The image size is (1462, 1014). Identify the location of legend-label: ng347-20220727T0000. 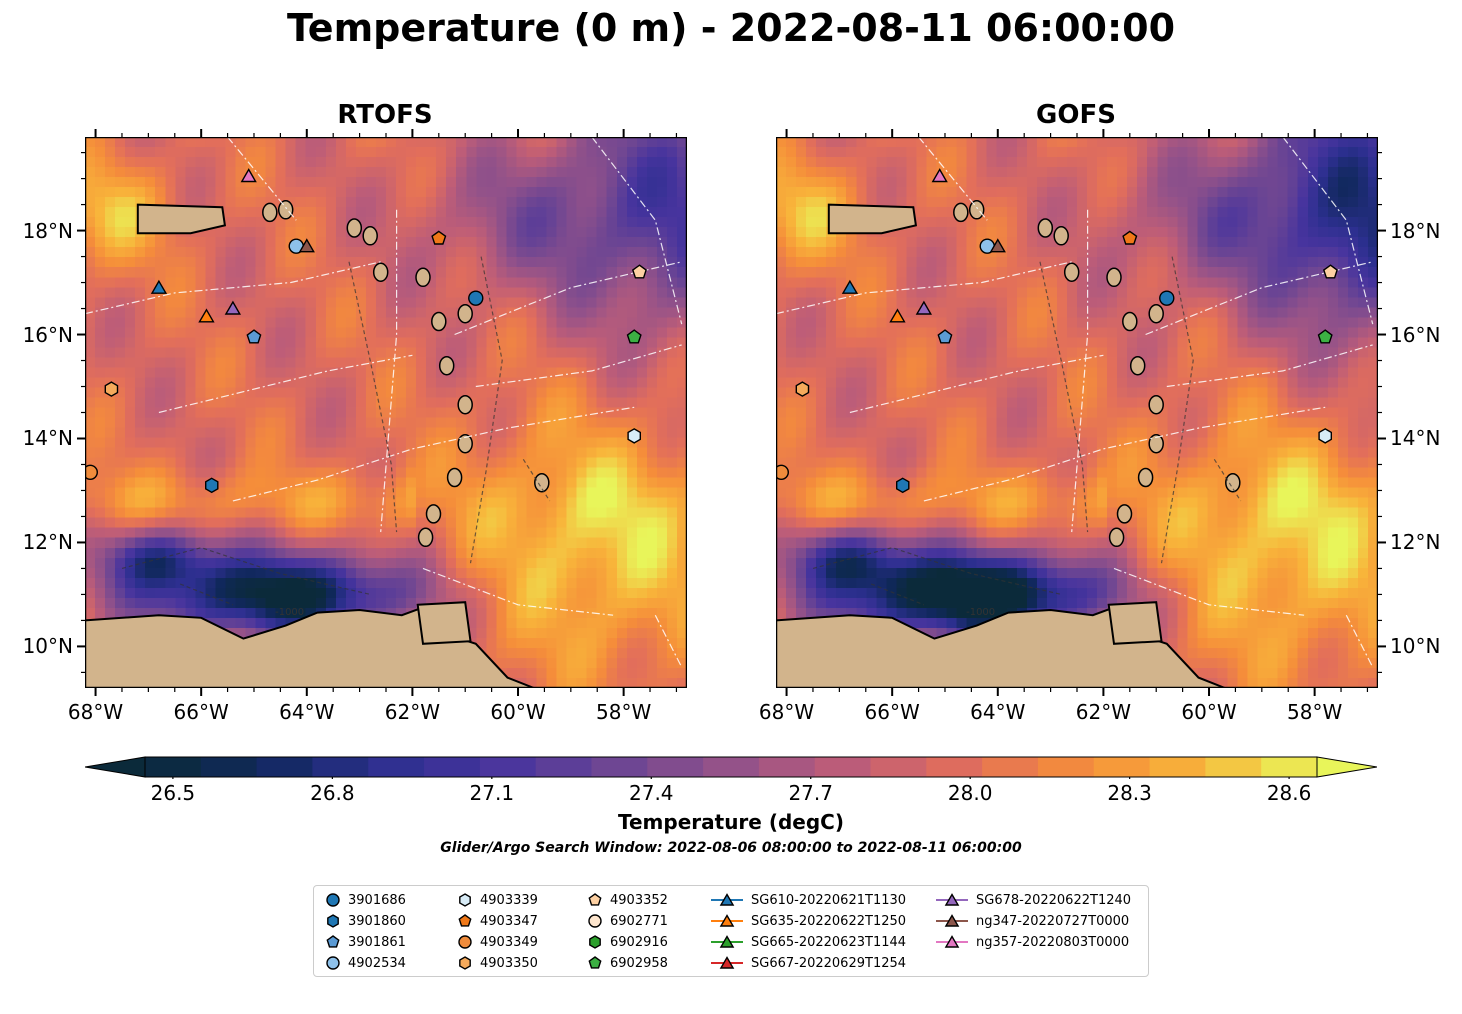
(1053, 921).